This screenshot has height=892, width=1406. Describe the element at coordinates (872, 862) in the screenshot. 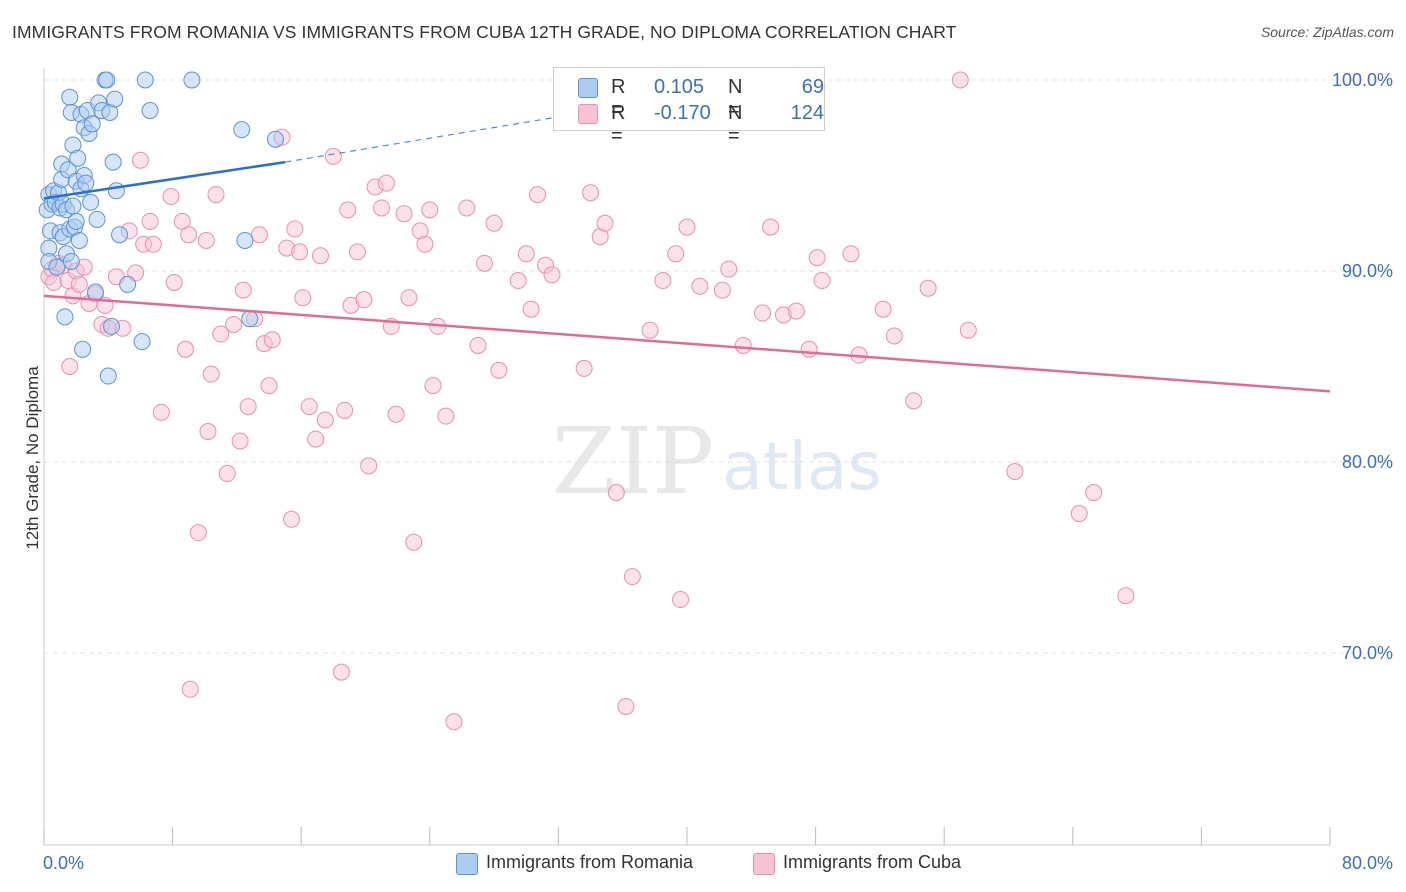

I see `cuba-legend-label: Immigrants from Cuba` at that location.